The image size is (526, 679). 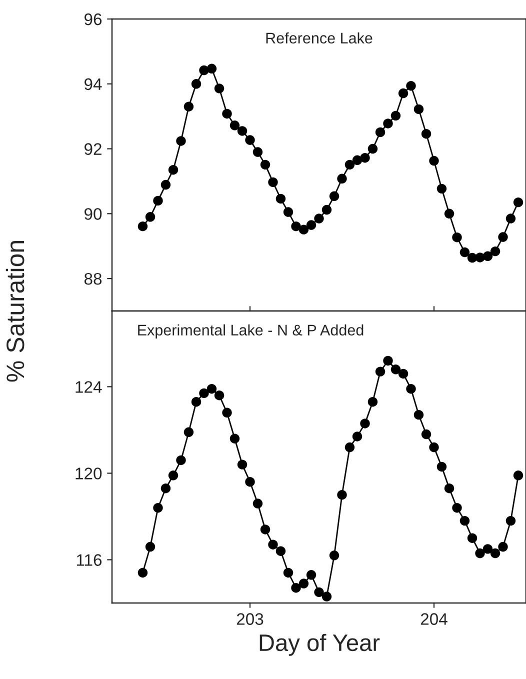 I want to click on y-tick-label: 88, so click(x=93, y=278).